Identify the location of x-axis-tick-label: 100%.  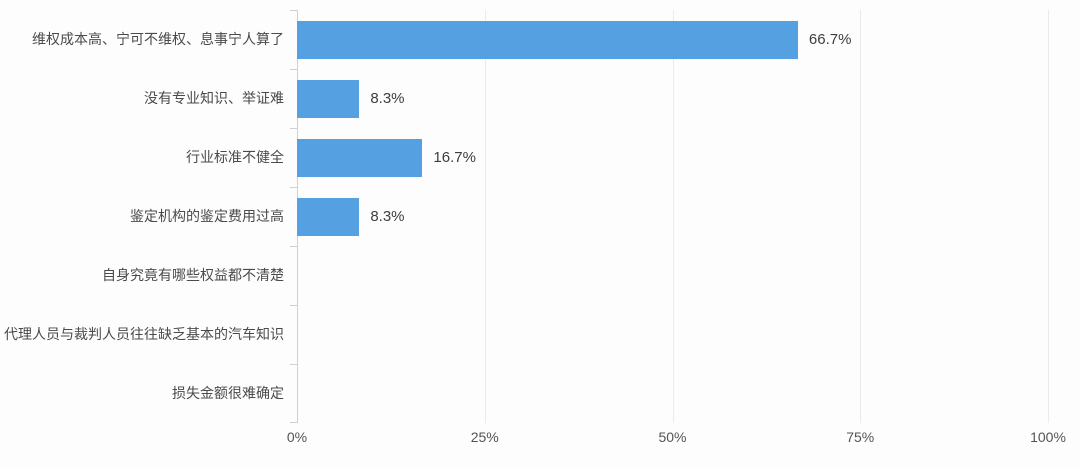
(1048, 437).